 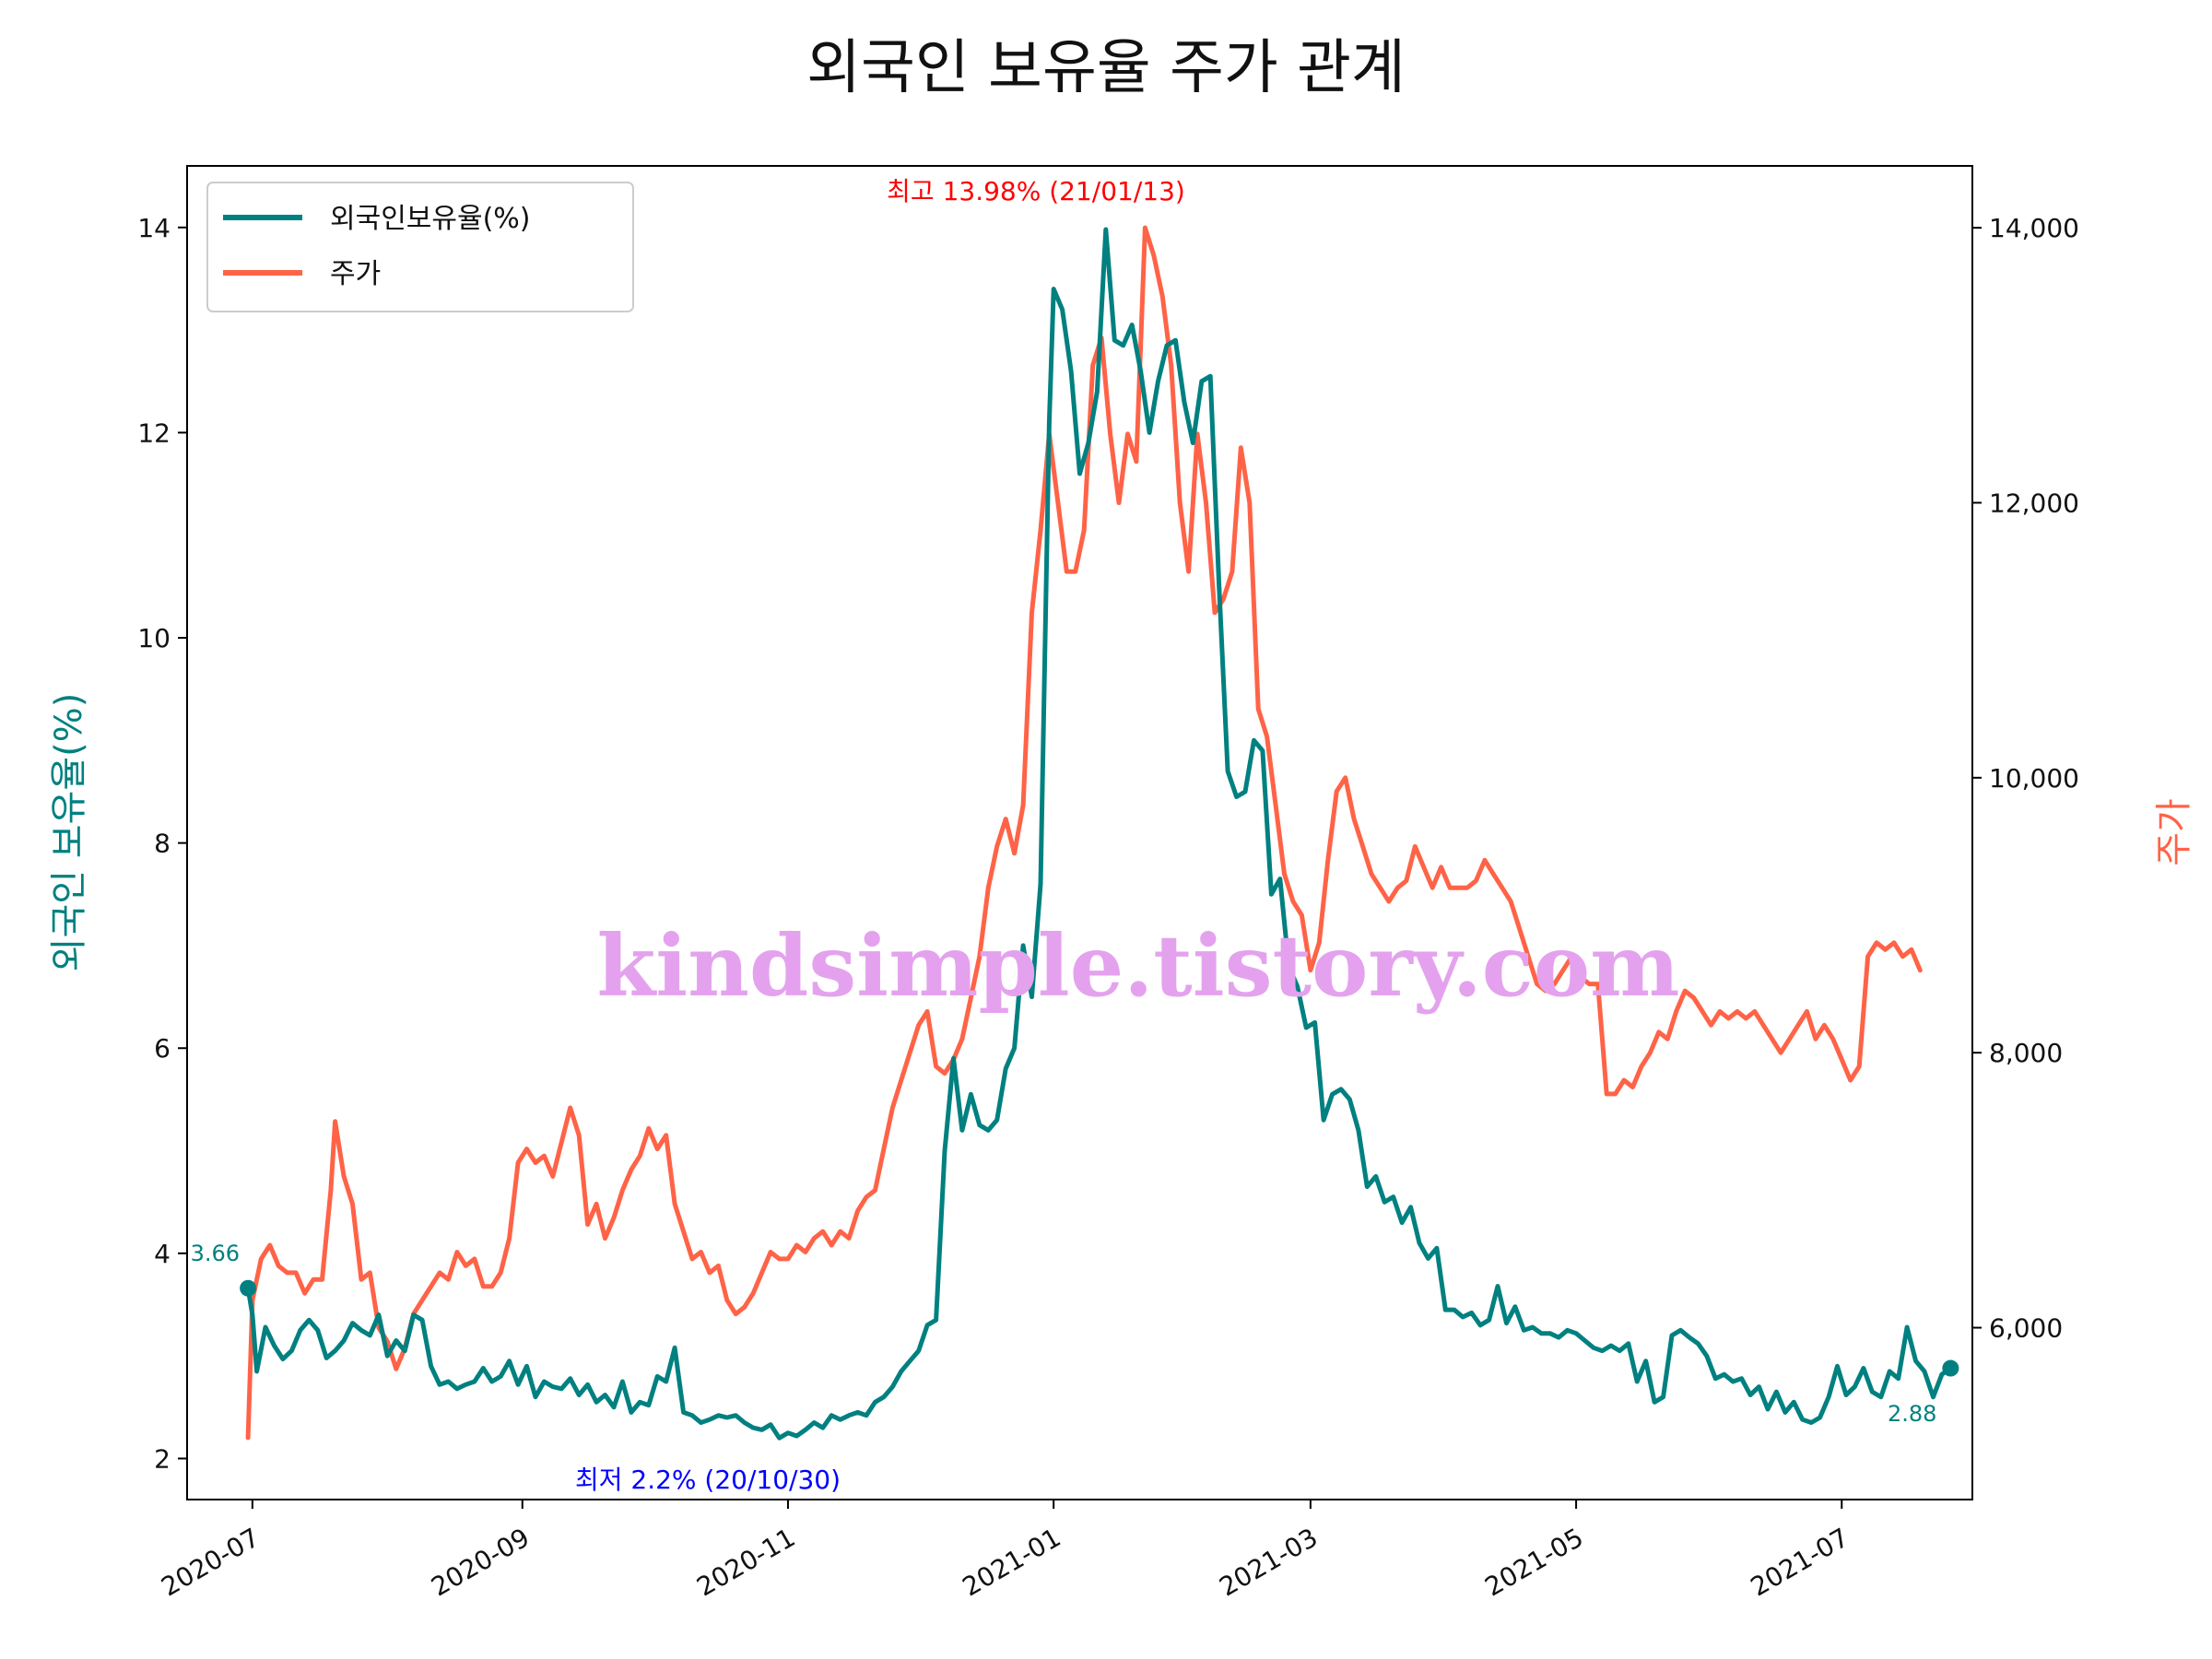 I want to click on y-right-tick-label: 14,000, so click(x=2034, y=228).